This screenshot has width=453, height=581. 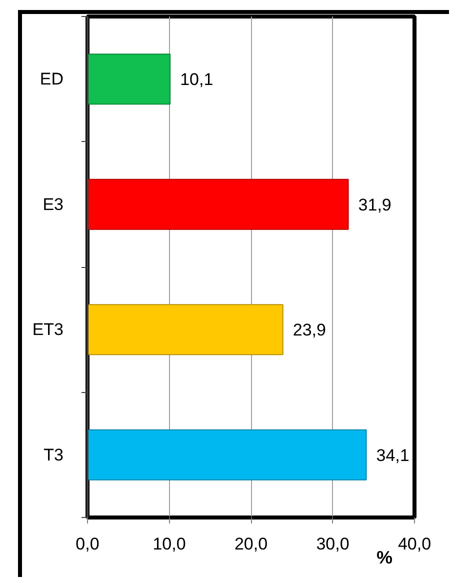 What do you see at coordinates (88, 544) in the screenshot?
I see `x-tick-label: 0,0` at bounding box center [88, 544].